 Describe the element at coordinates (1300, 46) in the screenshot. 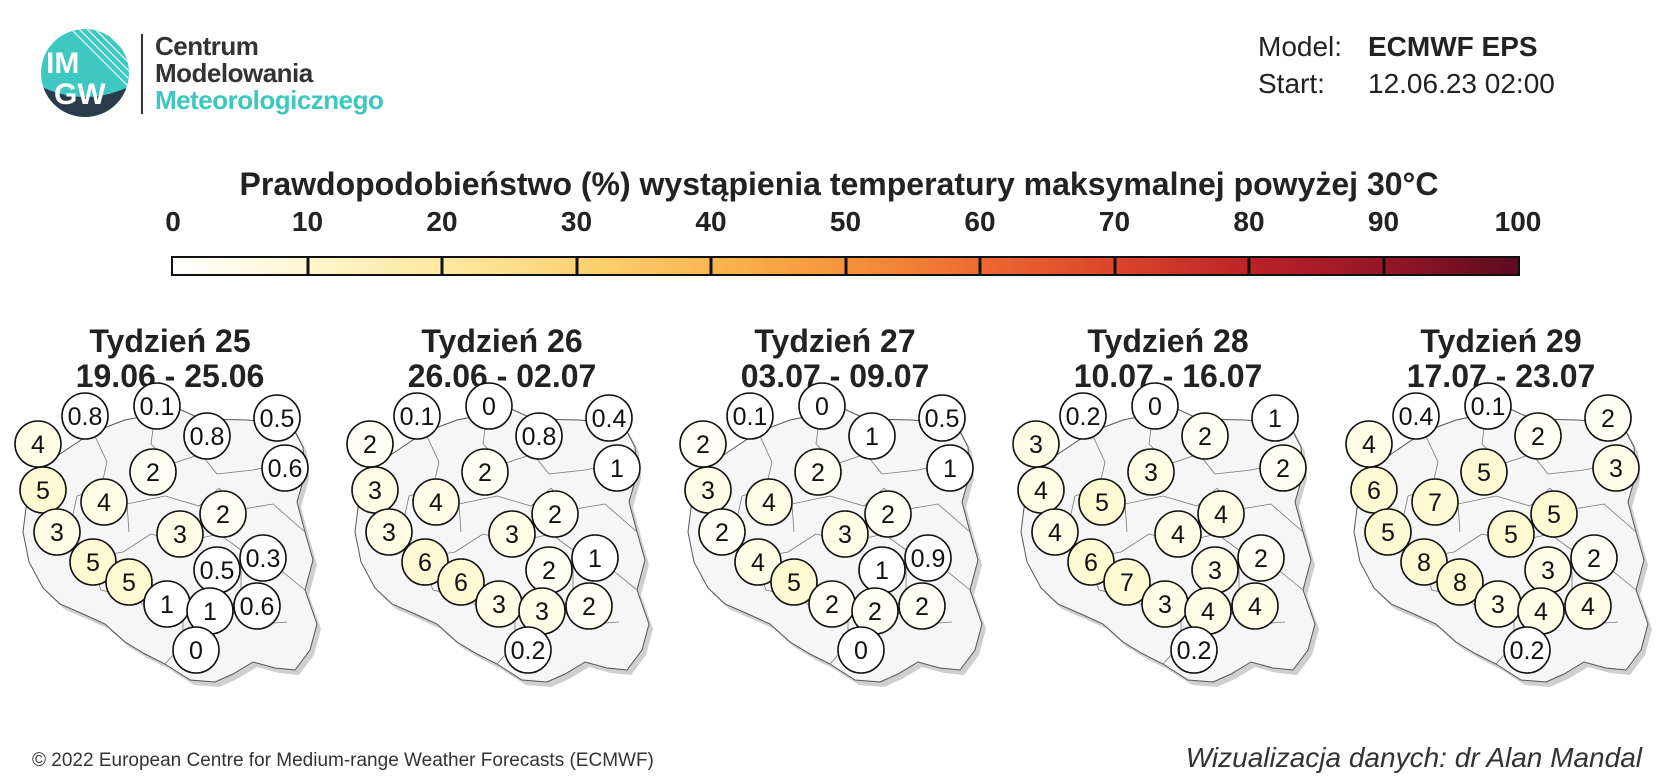

I see `model-label: Model:` at that location.